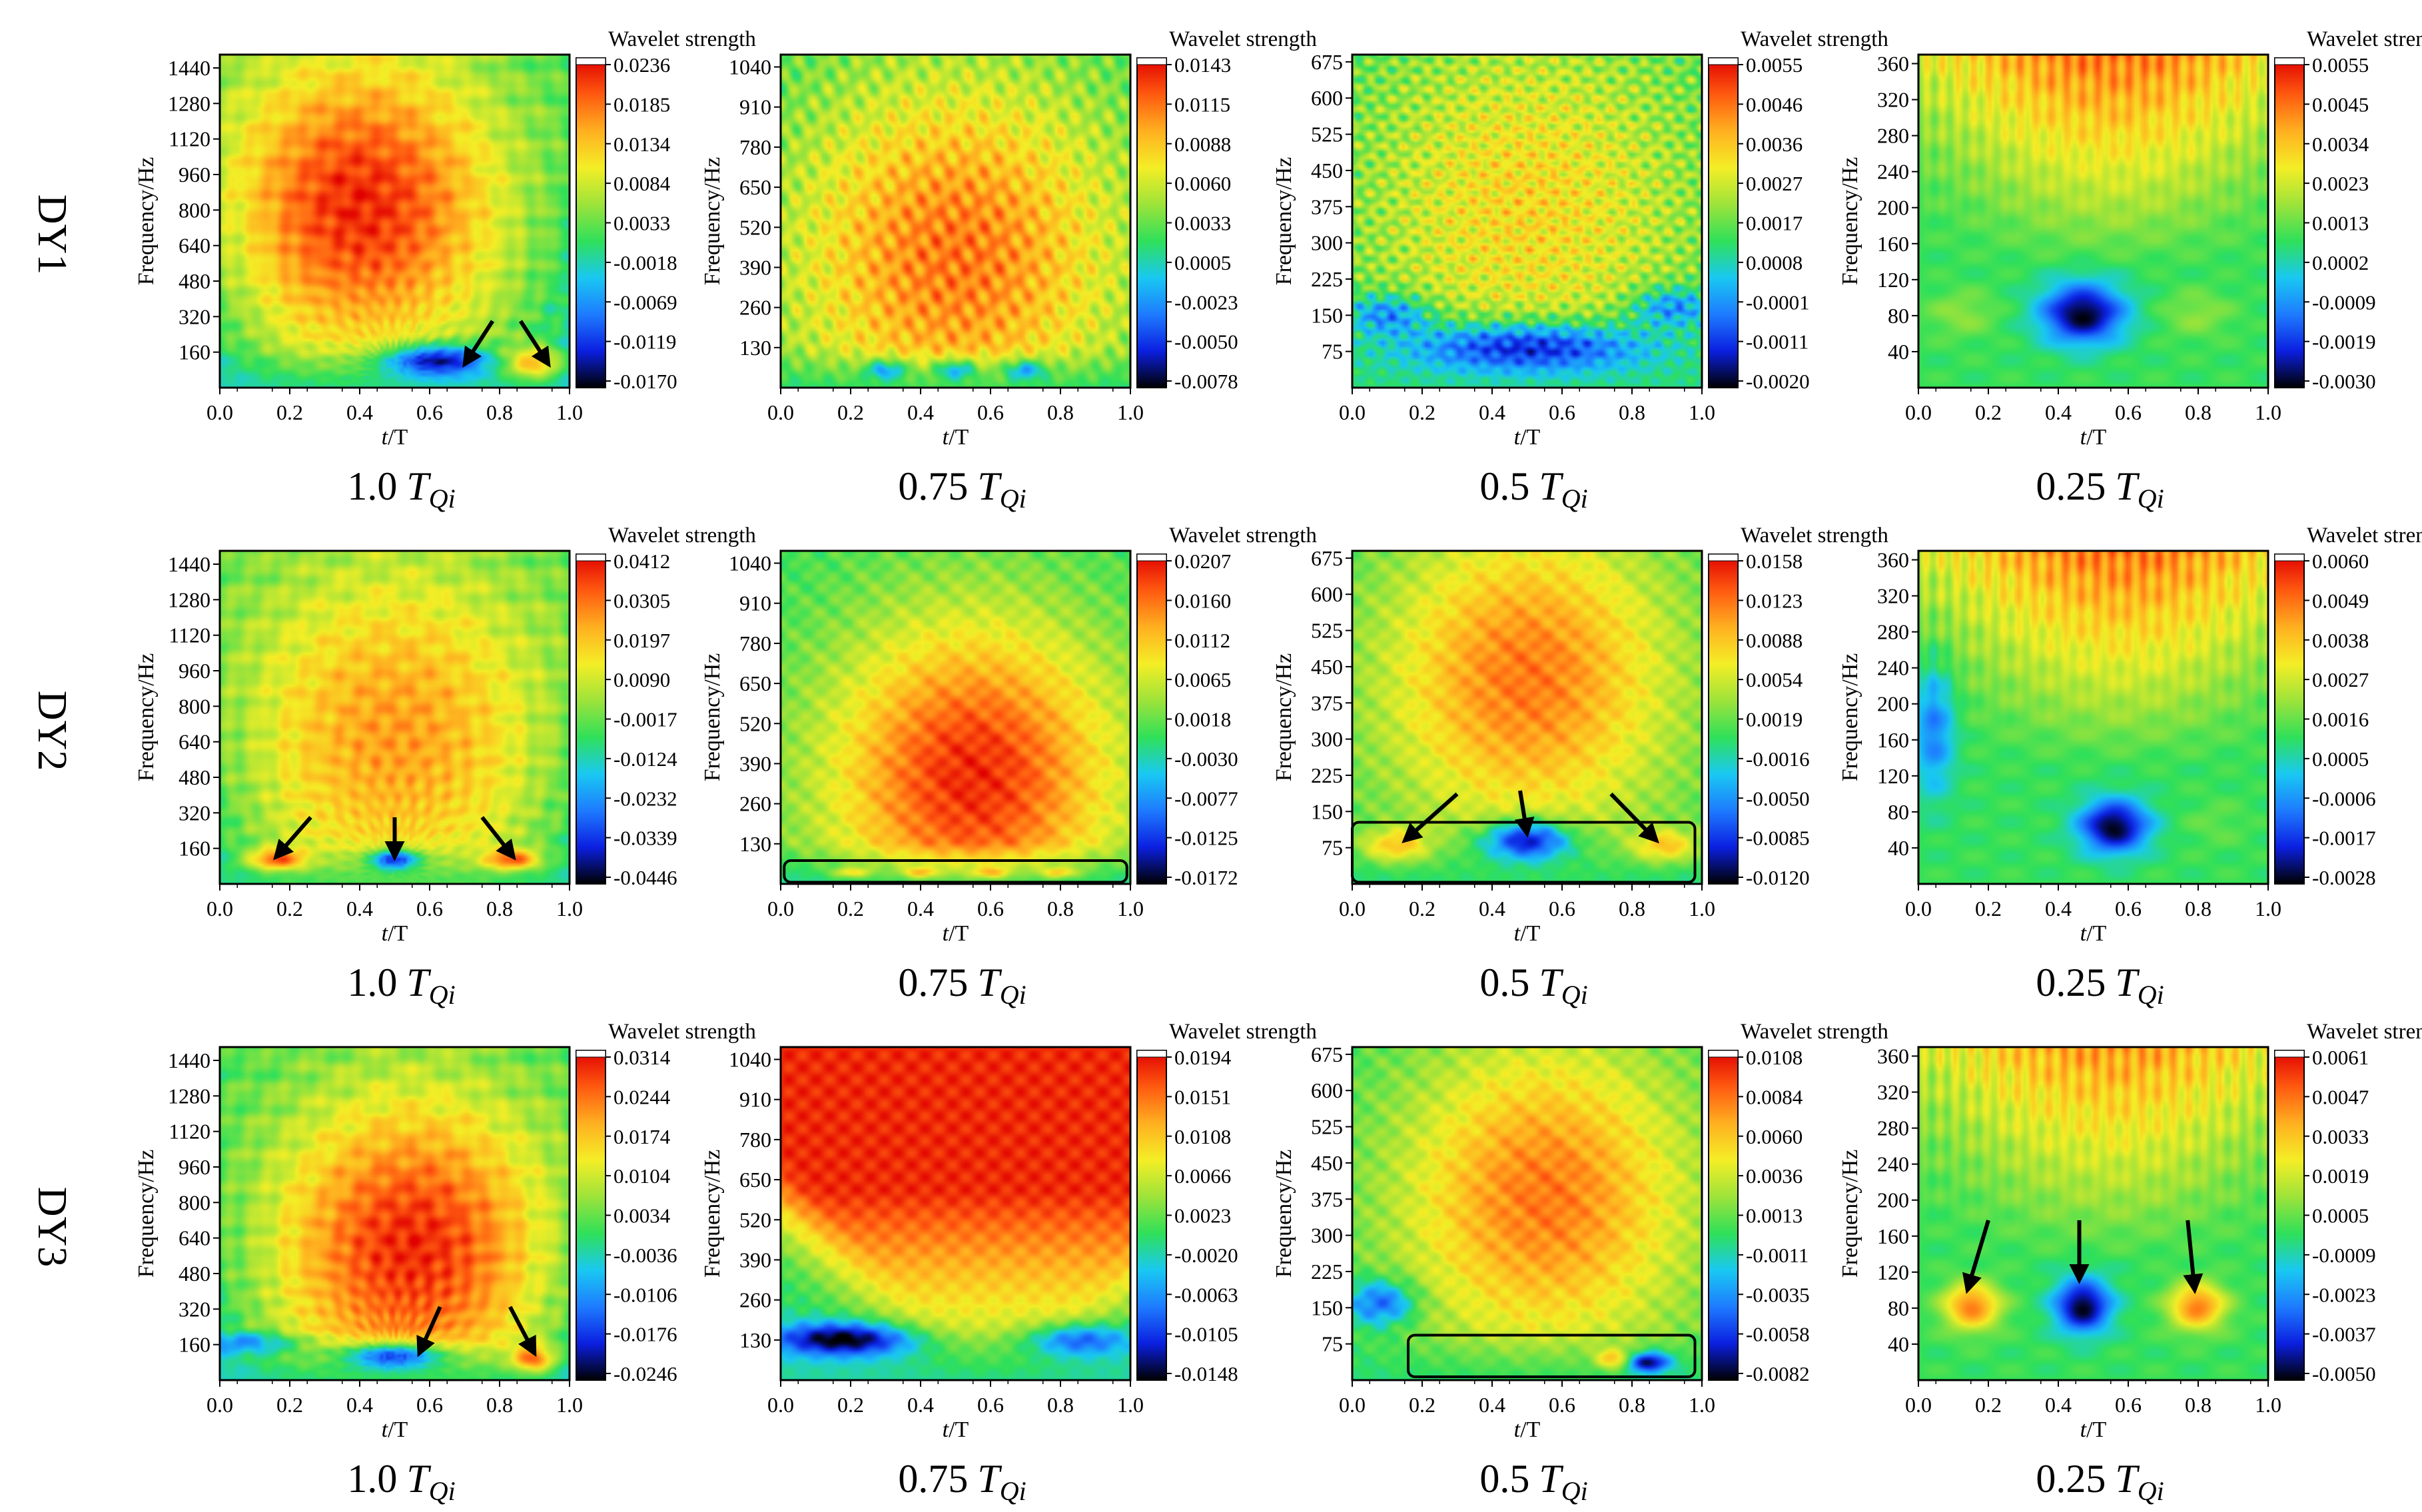  Describe the element at coordinates (1327, 243) in the screenshot. I see `y-tick-label: 300` at that location.